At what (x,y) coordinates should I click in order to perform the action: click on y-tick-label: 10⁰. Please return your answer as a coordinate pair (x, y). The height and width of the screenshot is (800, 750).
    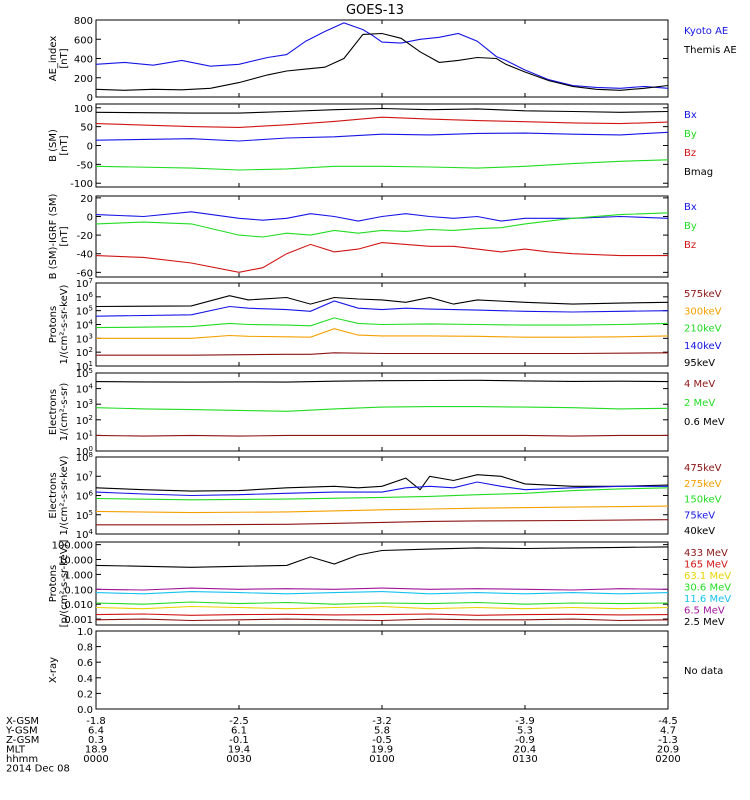
    Looking at the image, I should click on (84, 451).